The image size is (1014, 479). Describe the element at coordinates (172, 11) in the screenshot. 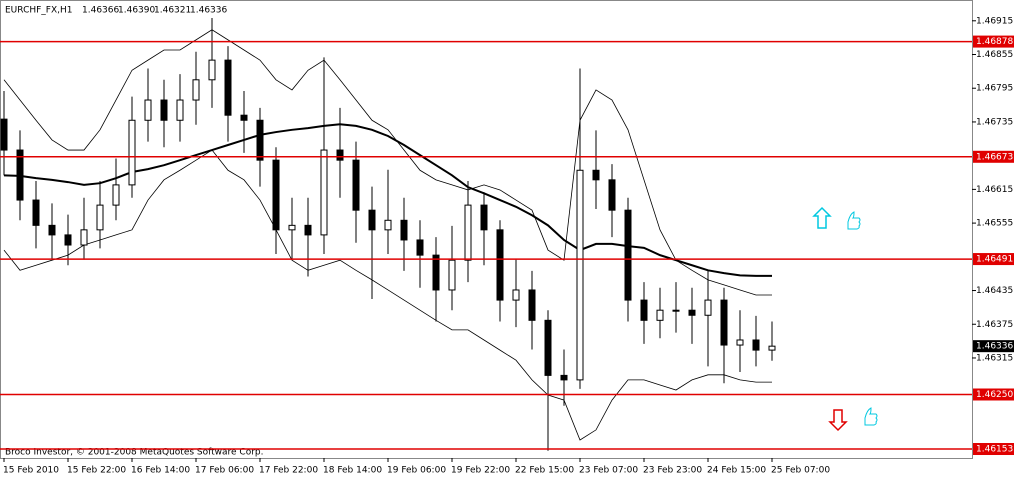

I see `ohlc-value: 1.46321` at that location.